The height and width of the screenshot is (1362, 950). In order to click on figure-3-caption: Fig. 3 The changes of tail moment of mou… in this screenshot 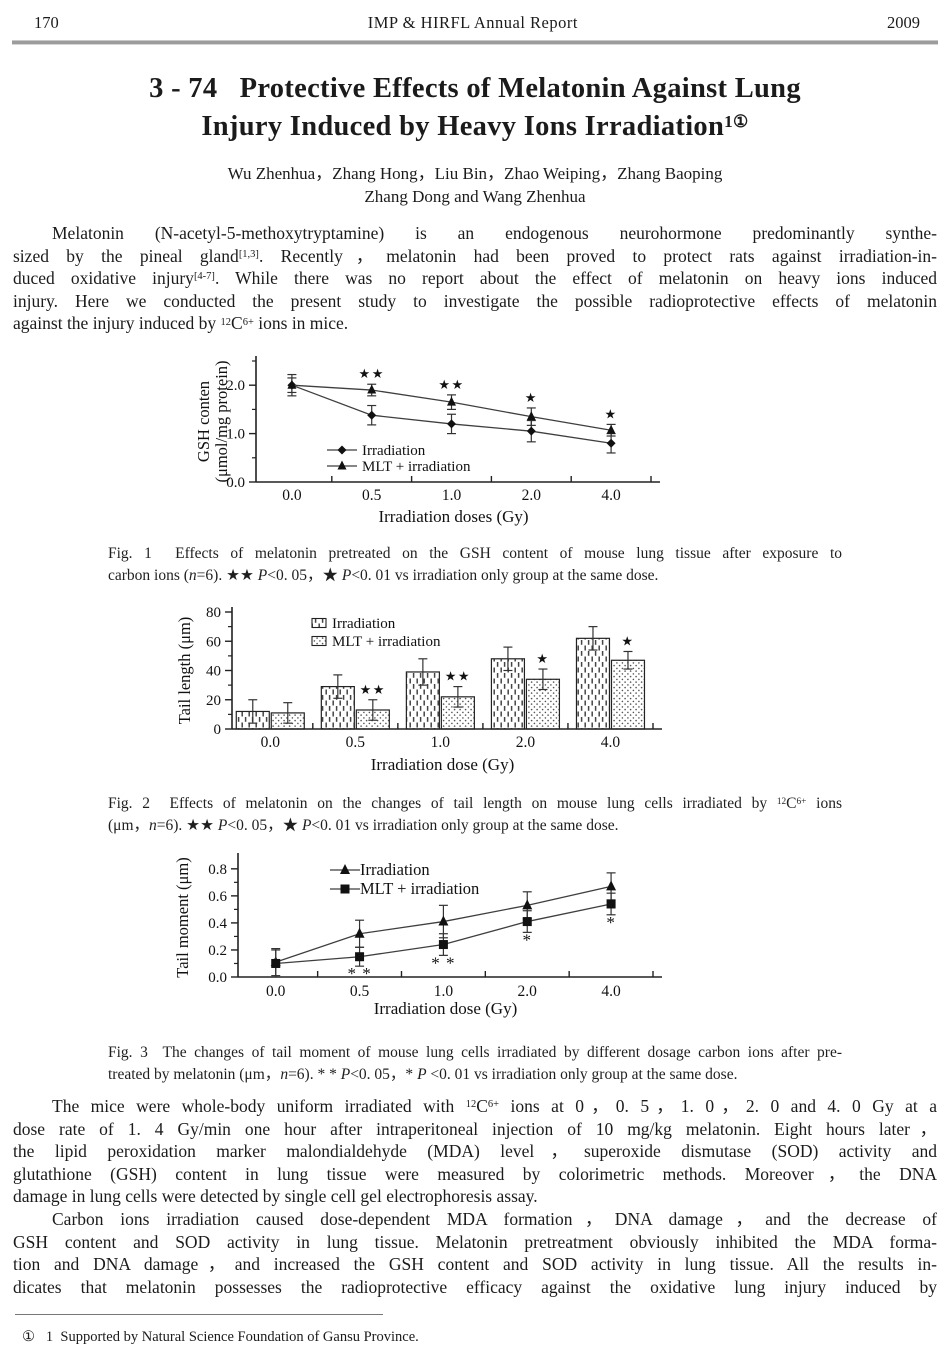, I will do `click(475, 1064)`.